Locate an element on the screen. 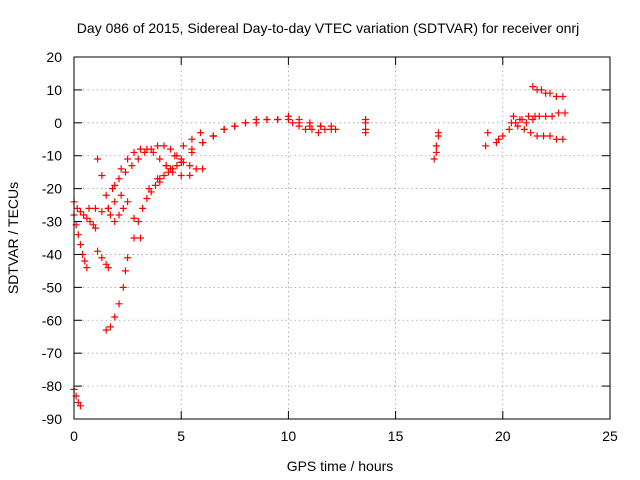  series-arc-v is located at coordinates (537, 131).